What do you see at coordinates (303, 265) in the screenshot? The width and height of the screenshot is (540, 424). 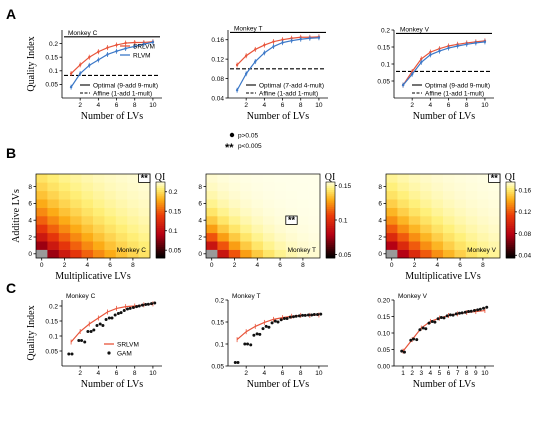 I see `b2-x-tick-label: 8` at bounding box center [303, 265].